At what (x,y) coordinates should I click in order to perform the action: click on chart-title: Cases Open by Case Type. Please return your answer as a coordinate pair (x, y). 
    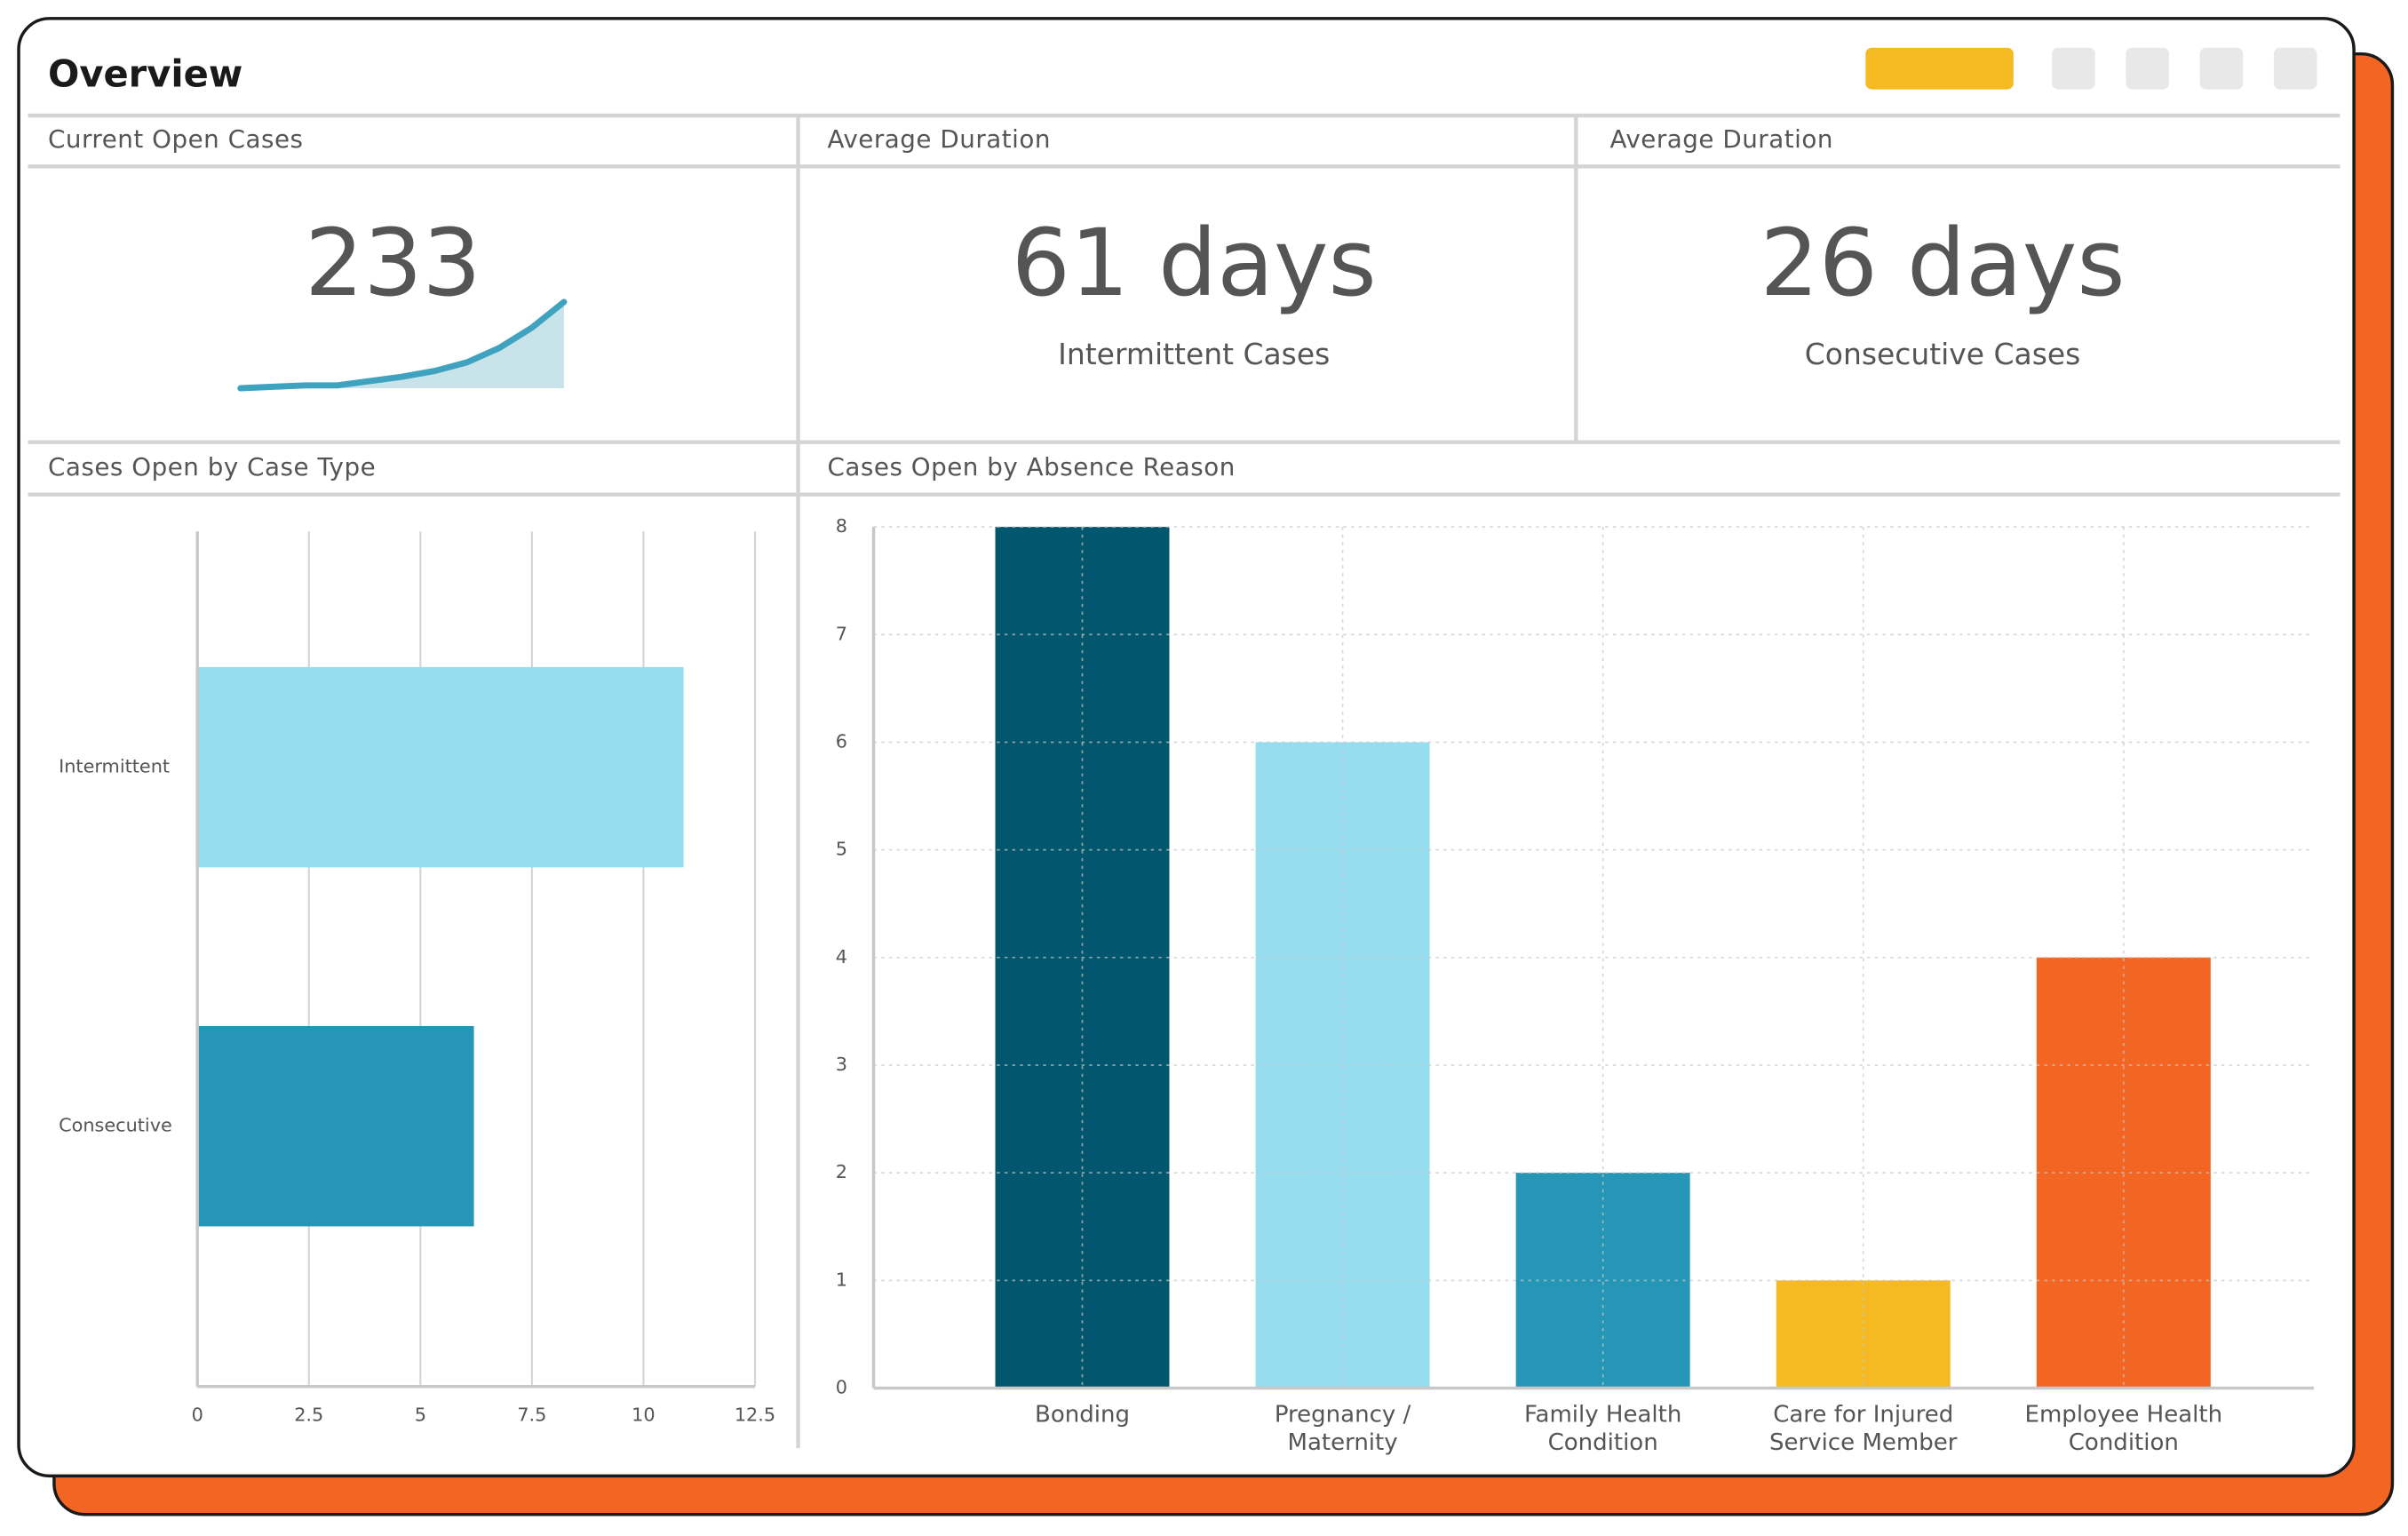
    Looking at the image, I should click on (212, 466).